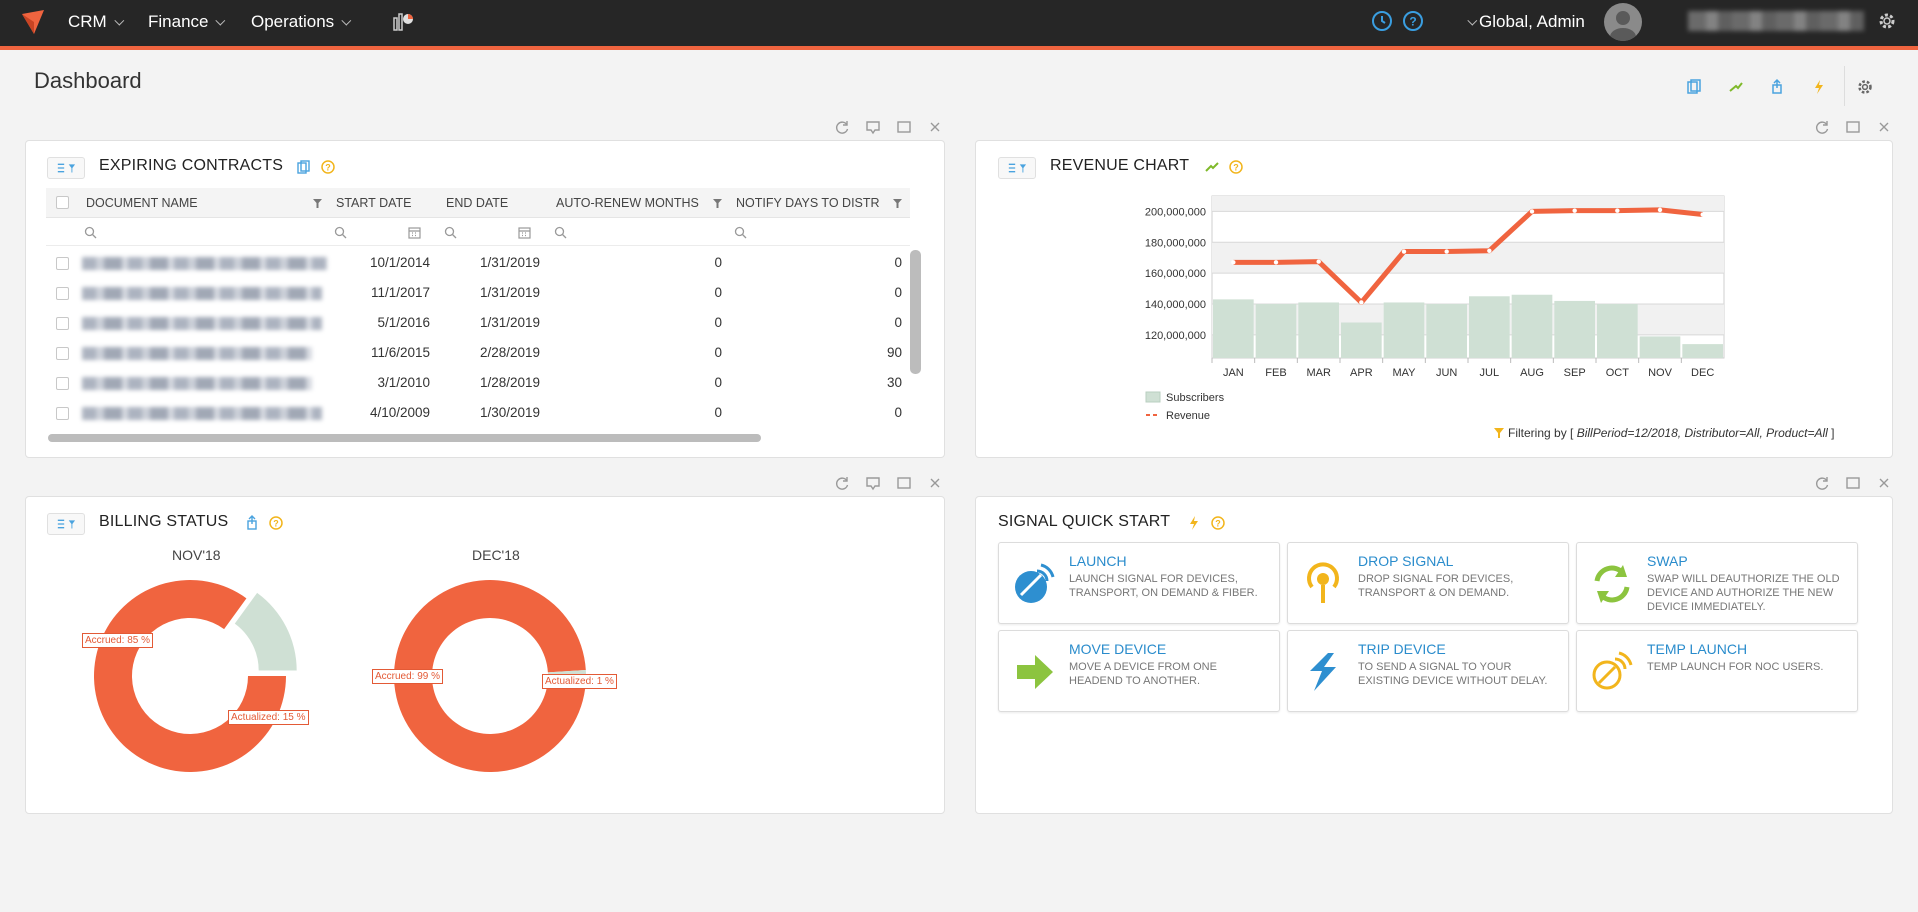 This screenshot has height=912, width=1918. I want to click on nav-operations: Operations, so click(301, 22).